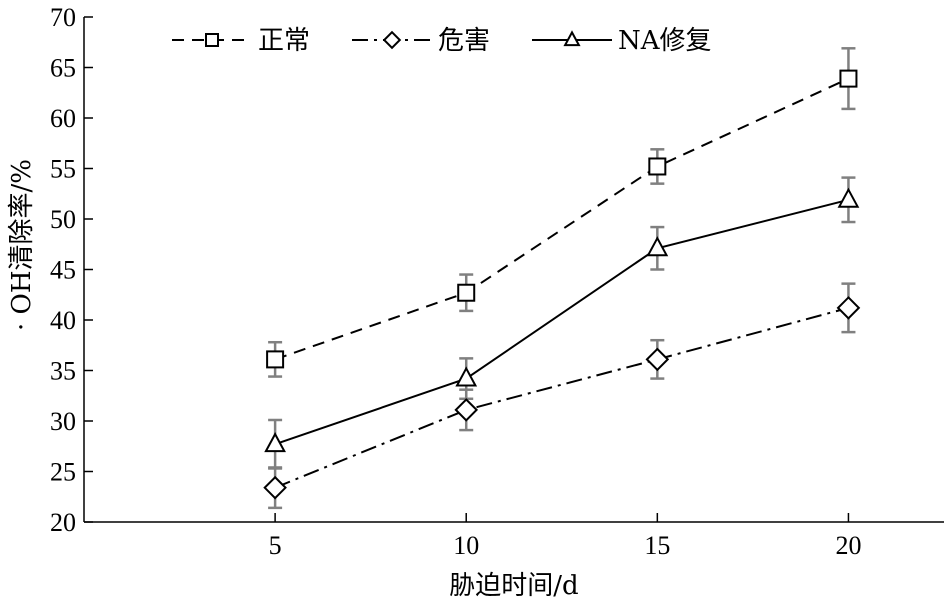 The image size is (946, 603). What do you see at coordinates (284, 41) in the screenshot?
I see `legend-label-square: 正常` at bounding box center [284, 41].